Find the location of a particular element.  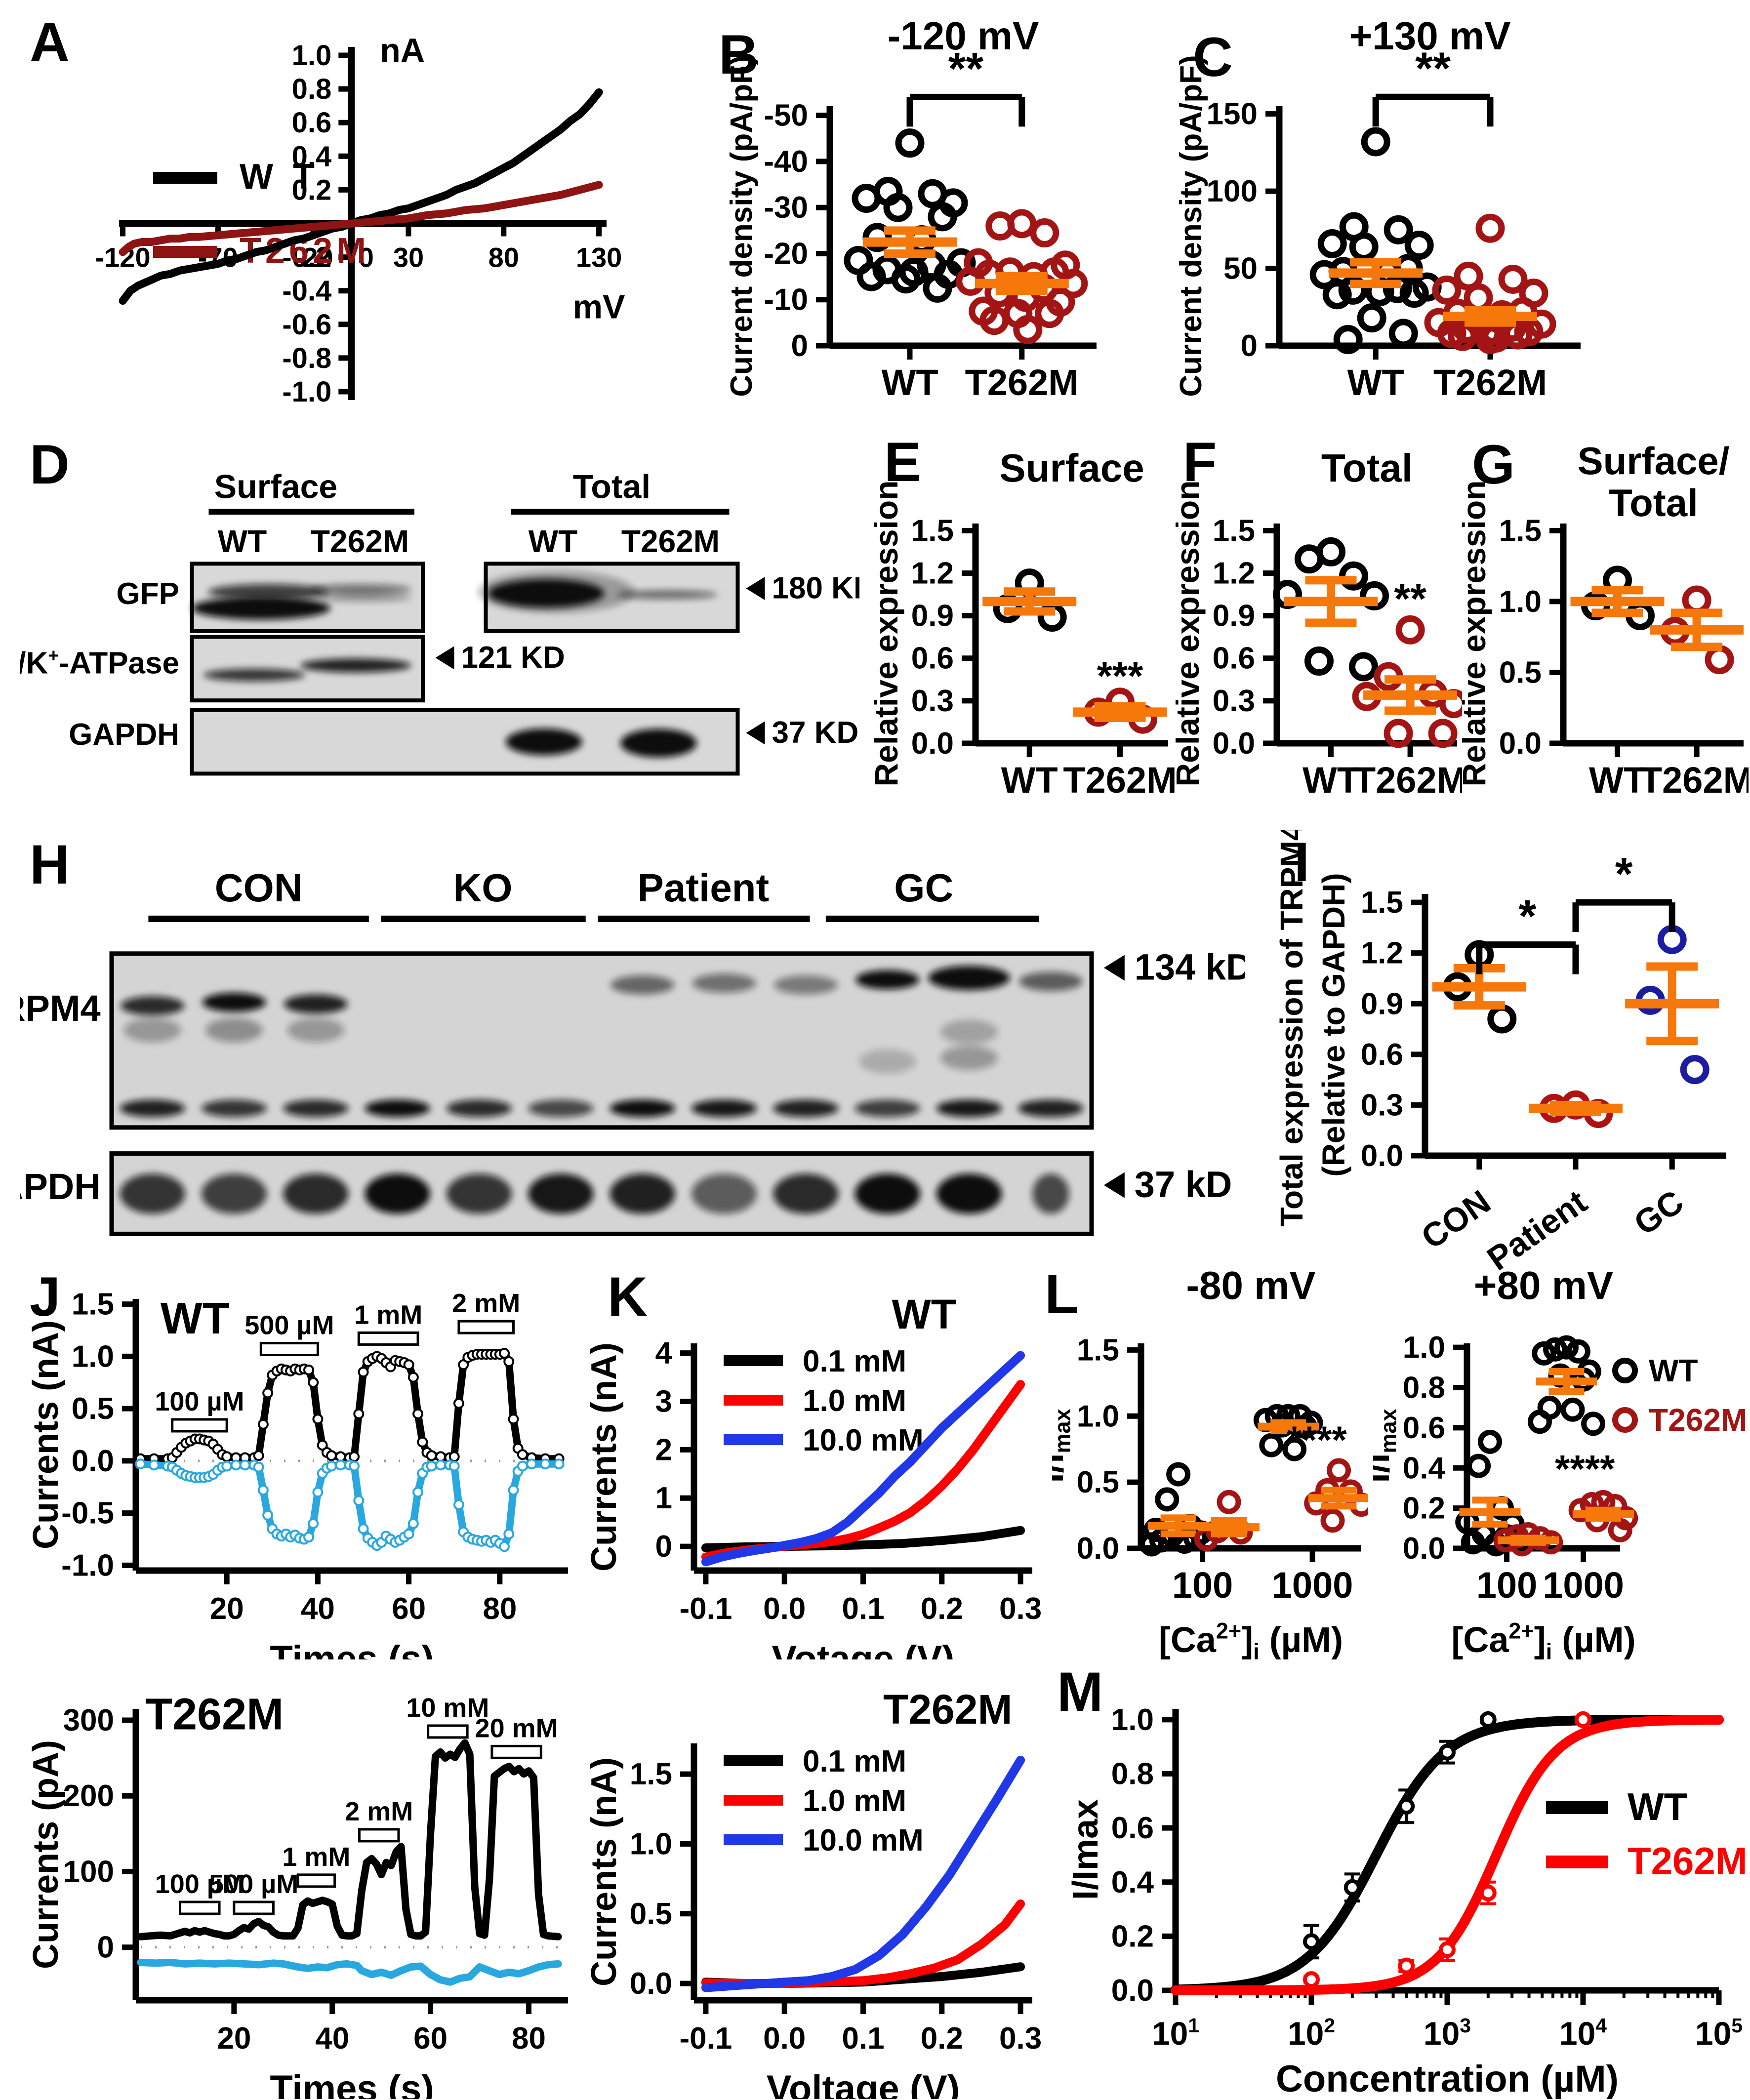

svg-text: TRPM4 is located at coordinates (60, 1008).